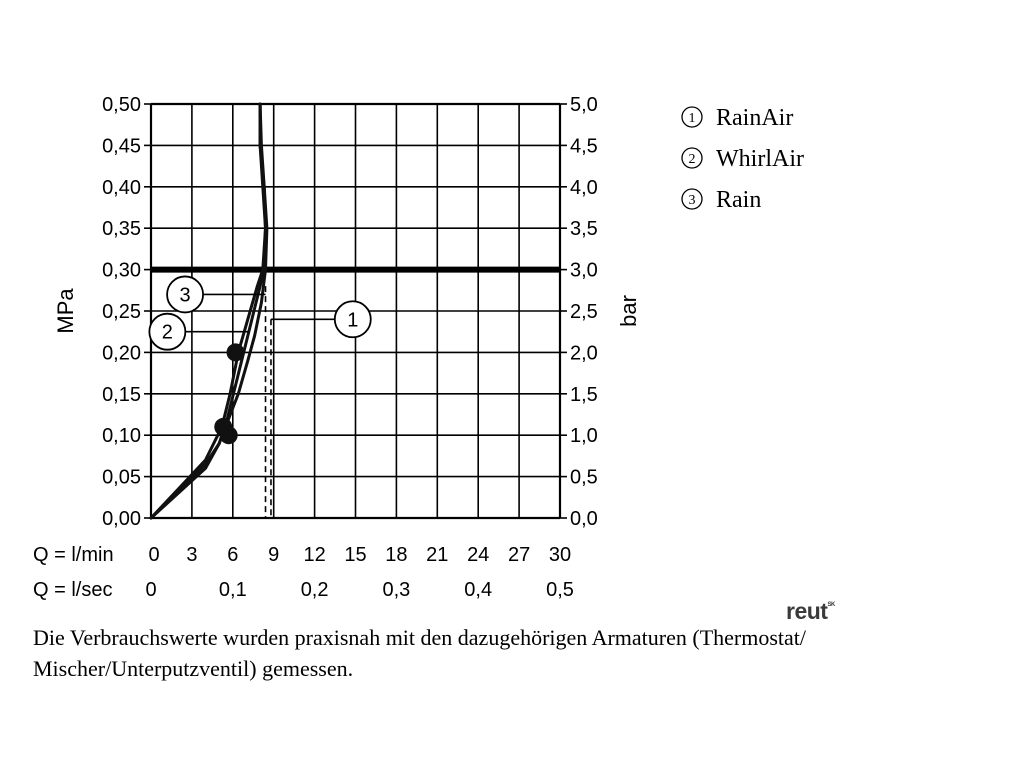  Describe the element at coordinates (760, 159) in the screenshot. I see `legend-label: WhirlAir` at that location.